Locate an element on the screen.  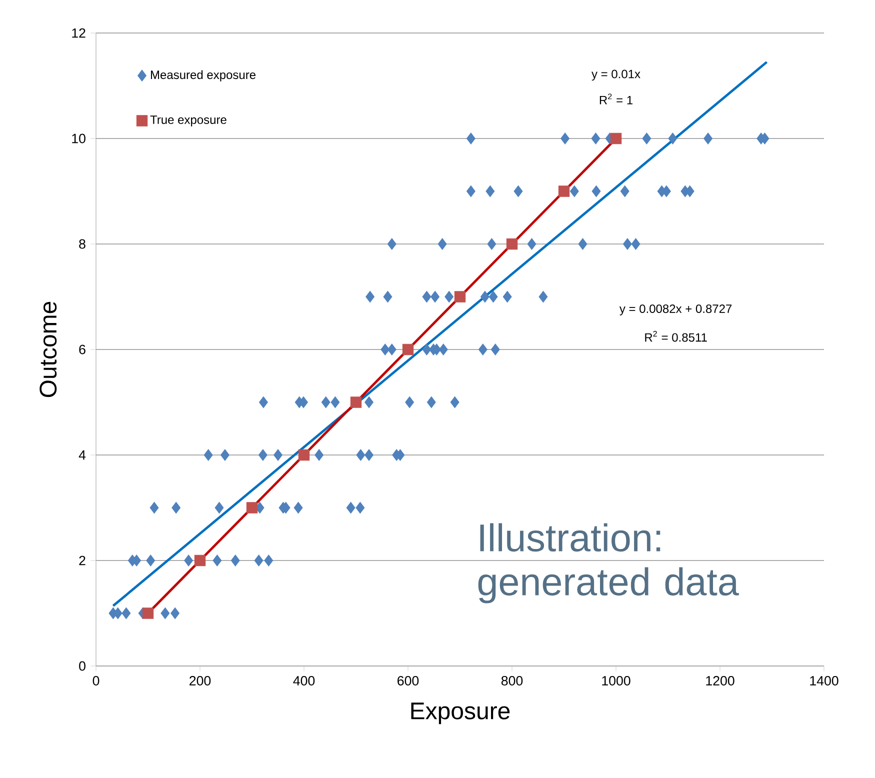
legend-label: Measured exposure is located at coordinates (203, 76).